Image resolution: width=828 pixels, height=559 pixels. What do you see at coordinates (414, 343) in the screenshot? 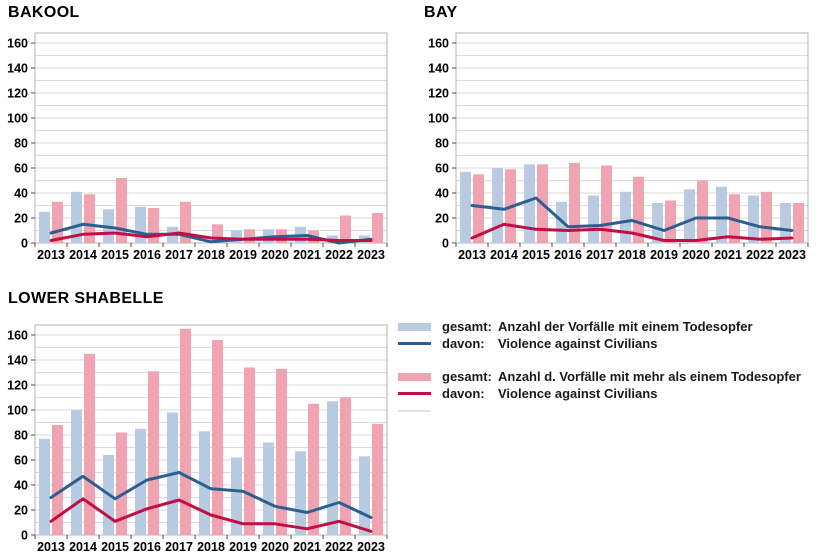
I see `legend-swatch-line-blue` at bounding box center [414, 343].